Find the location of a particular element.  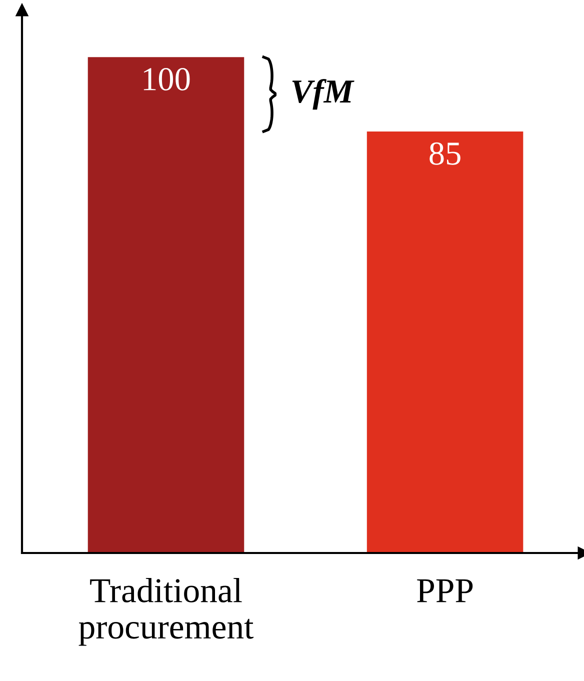

data-label: 85 is located at coordinates (445, 153).